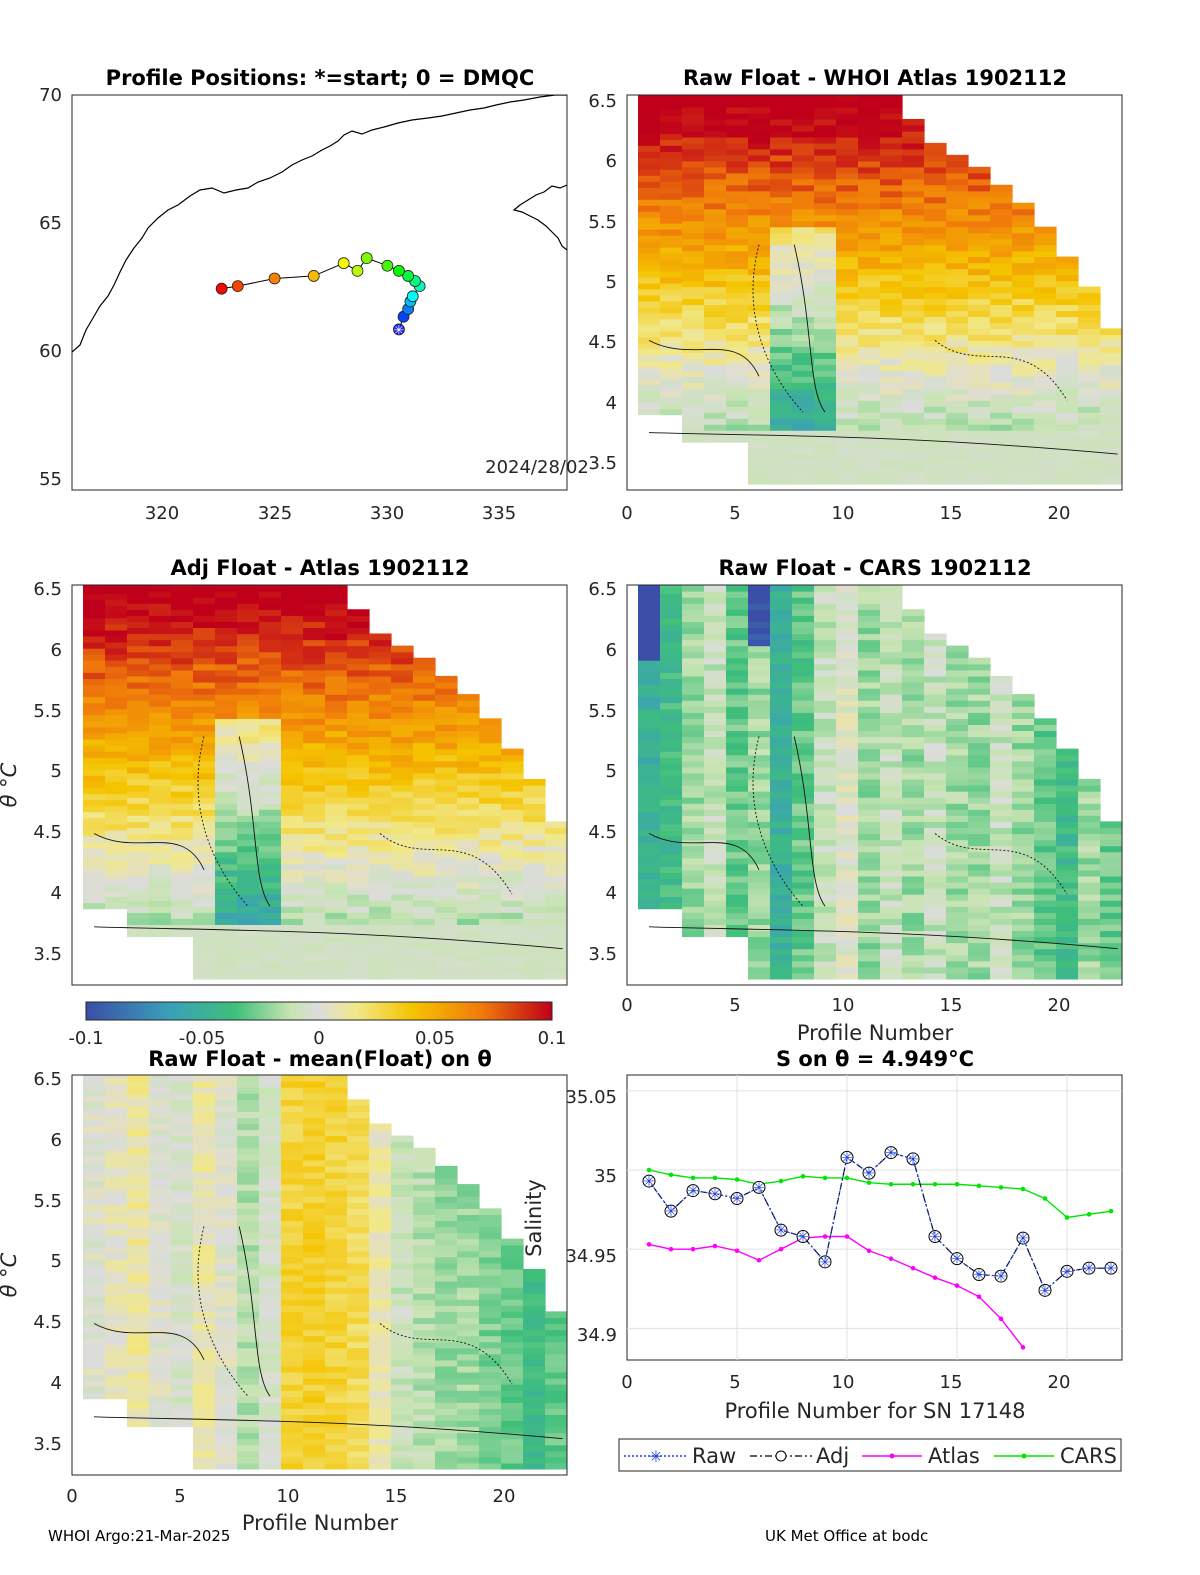 This screenshot has height=1575, width=1200. I want to click on raw-mean-ylabel: θ °C, so click(10, 1274).